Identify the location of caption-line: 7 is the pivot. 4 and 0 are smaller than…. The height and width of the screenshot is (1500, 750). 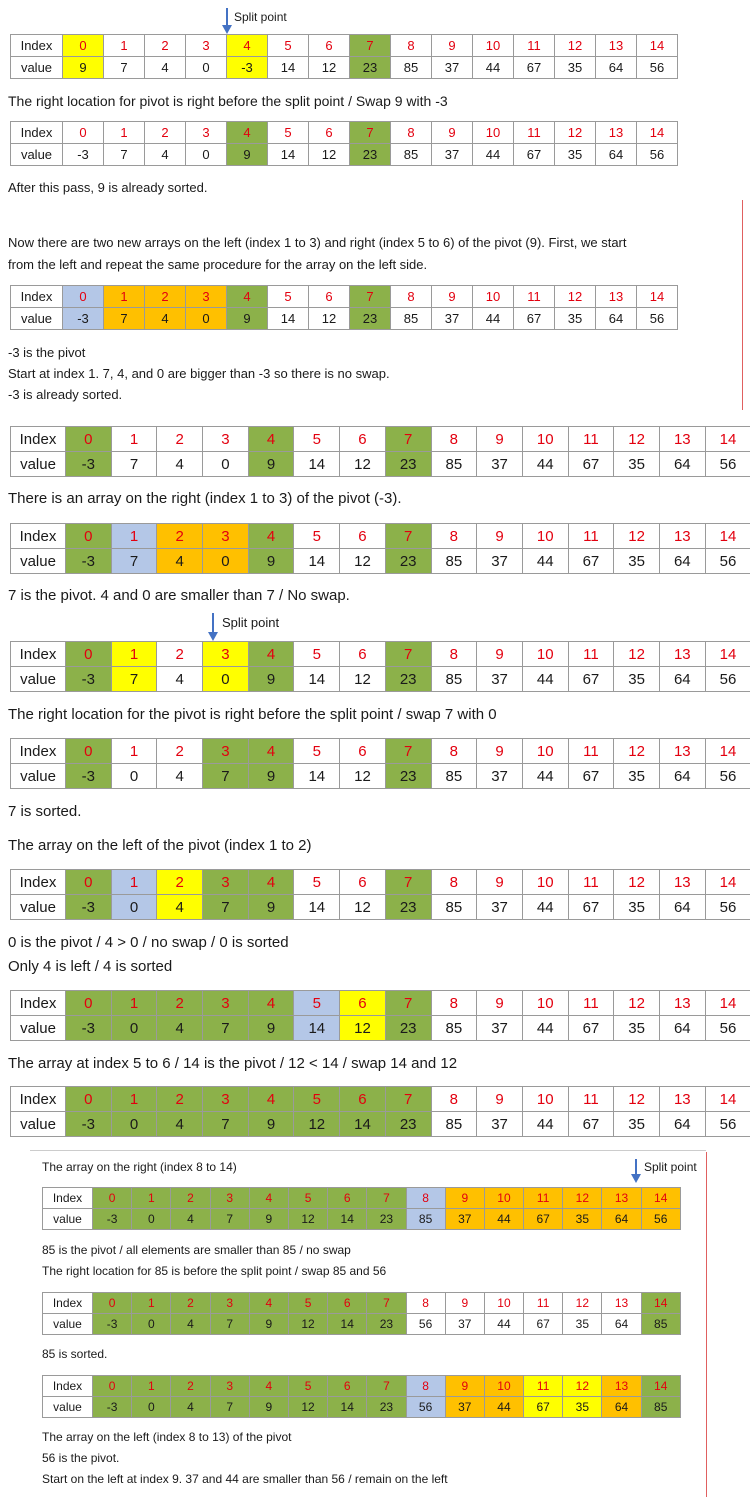
(179, 595).